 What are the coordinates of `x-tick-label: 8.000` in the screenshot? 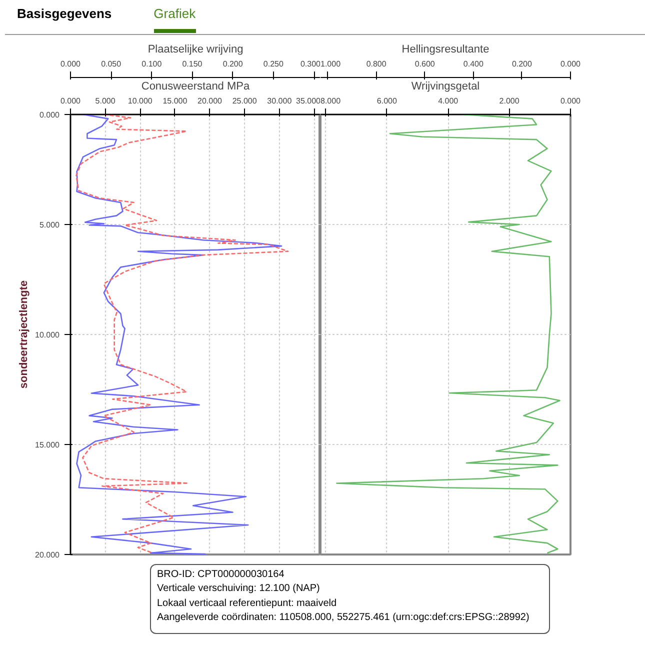 It's located at (331, 101).